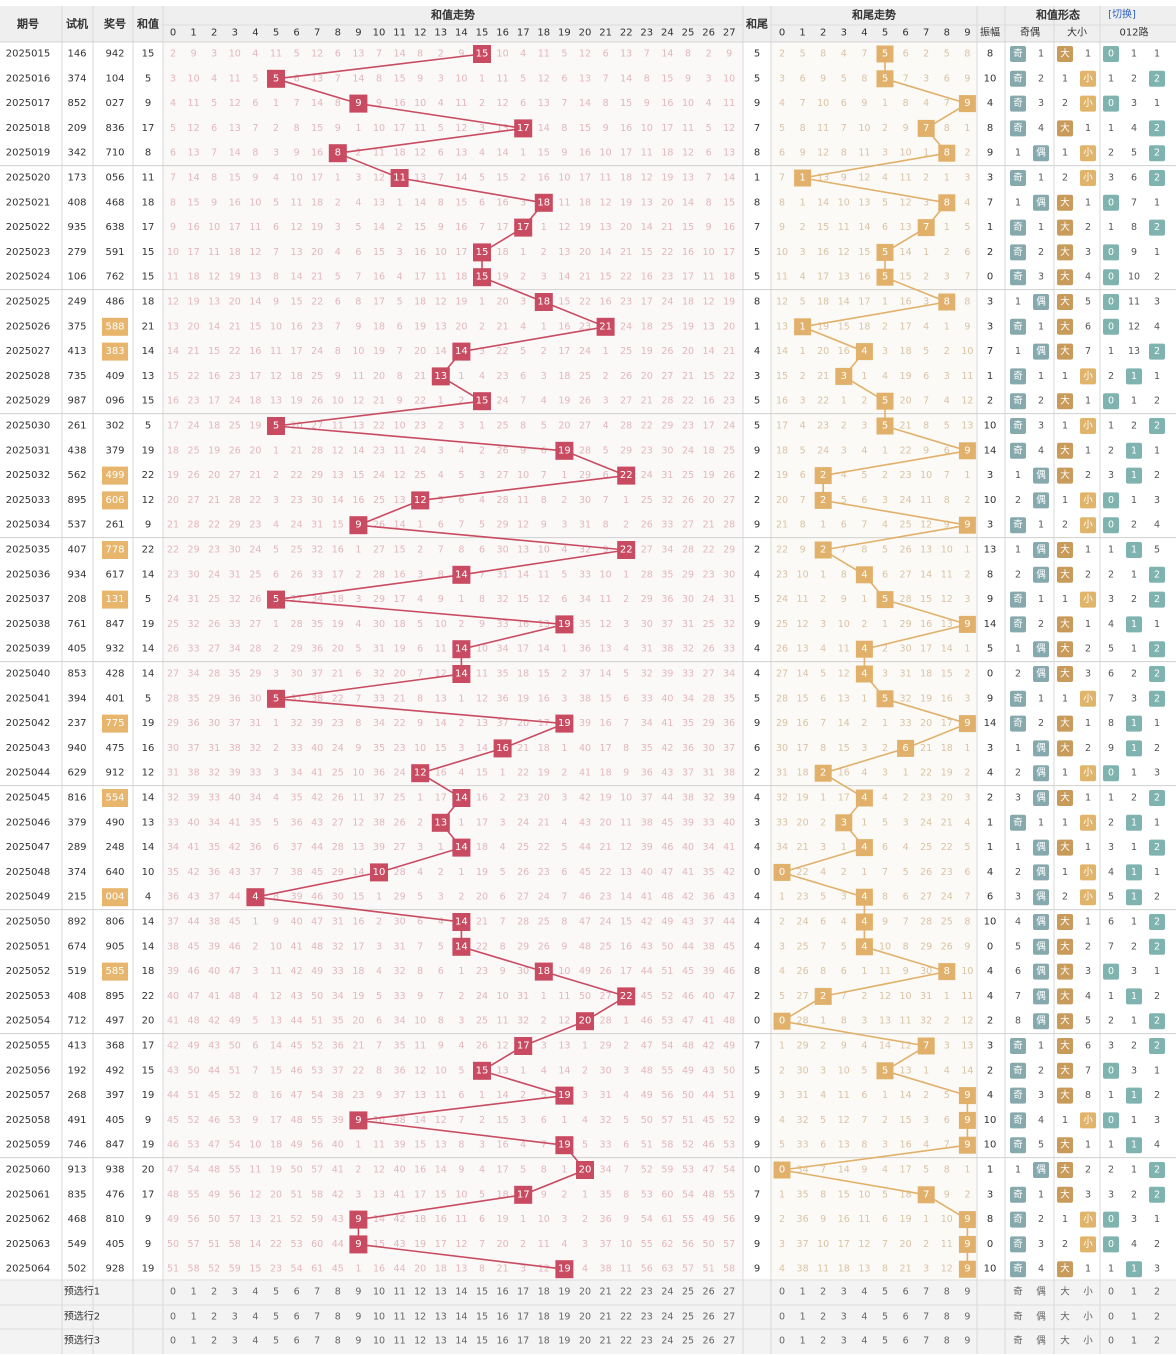  I want to click on big-small-miss: 4, so click(1088, 277).